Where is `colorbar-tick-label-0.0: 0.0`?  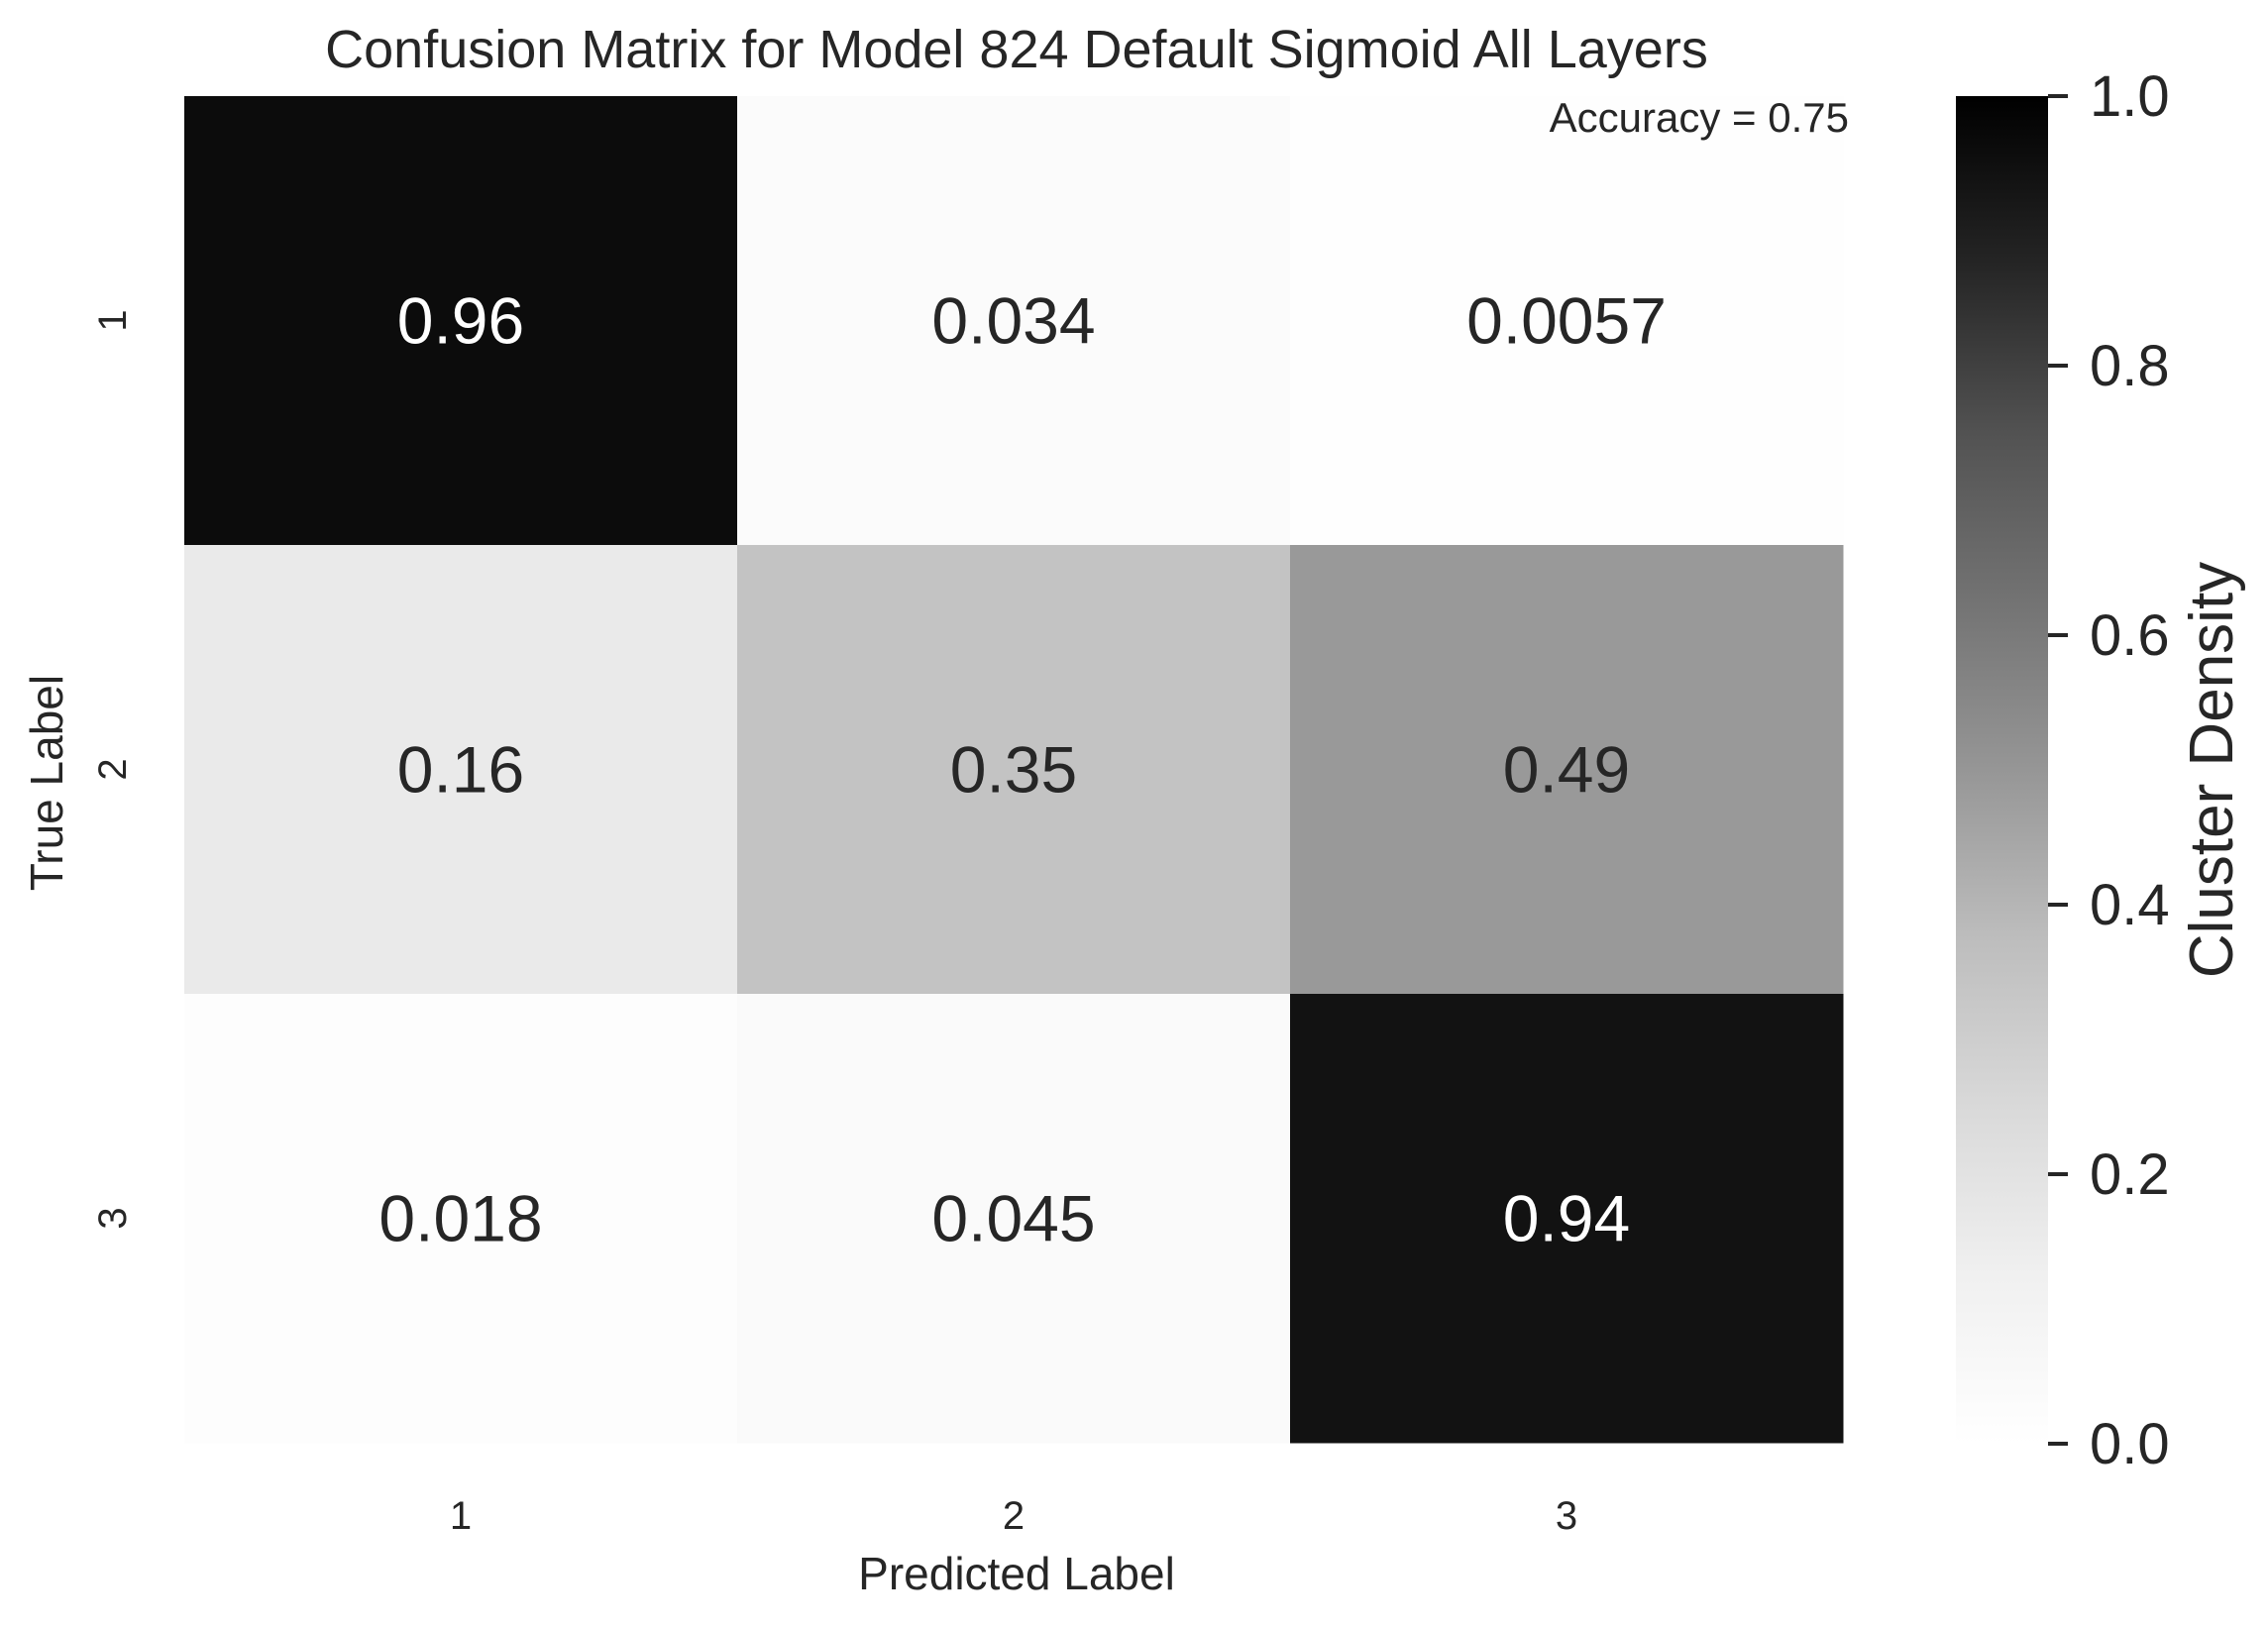 colorbar-tick-label-0.0: 0.0 is located at coordinates (2130, 1444).